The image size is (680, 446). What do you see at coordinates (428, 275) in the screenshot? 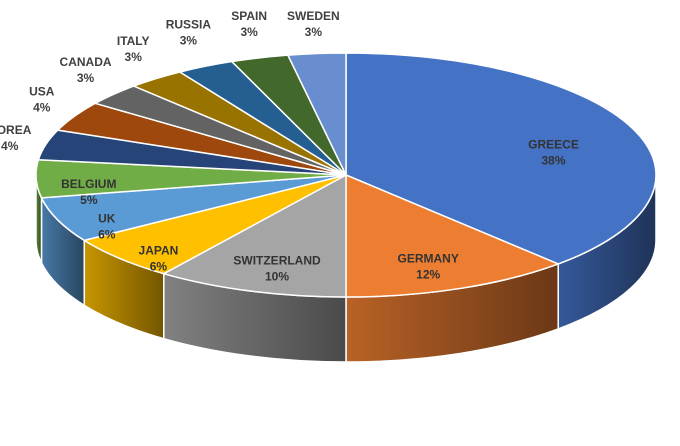
I see `slice-value-germany: 12%` at bounding box center [428, 275].